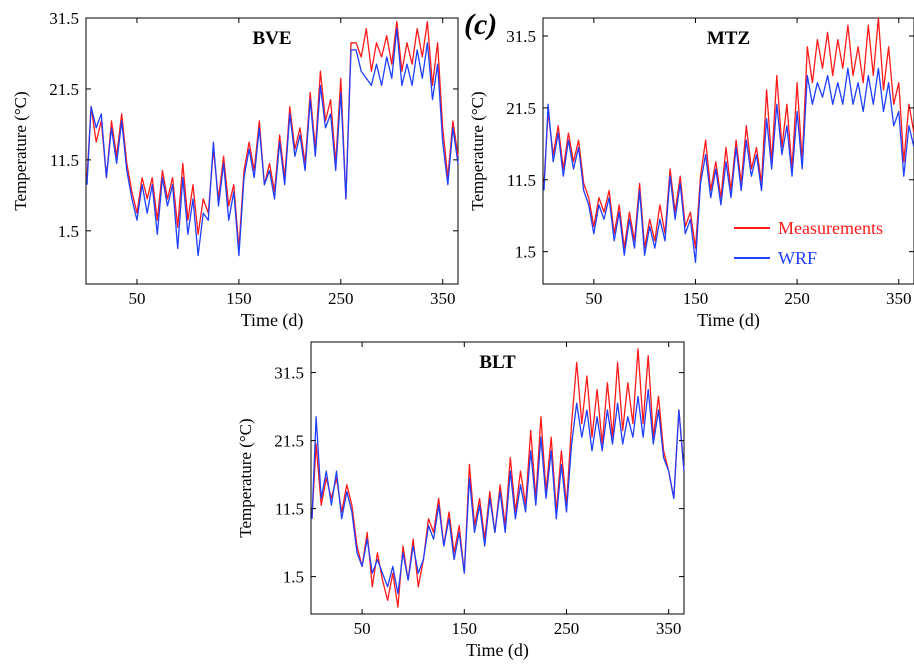  What do you see at coordinates (797, 258) in the screenshot?
I see `legend-label-wrf: WRF` at bounding box center [797, 258].